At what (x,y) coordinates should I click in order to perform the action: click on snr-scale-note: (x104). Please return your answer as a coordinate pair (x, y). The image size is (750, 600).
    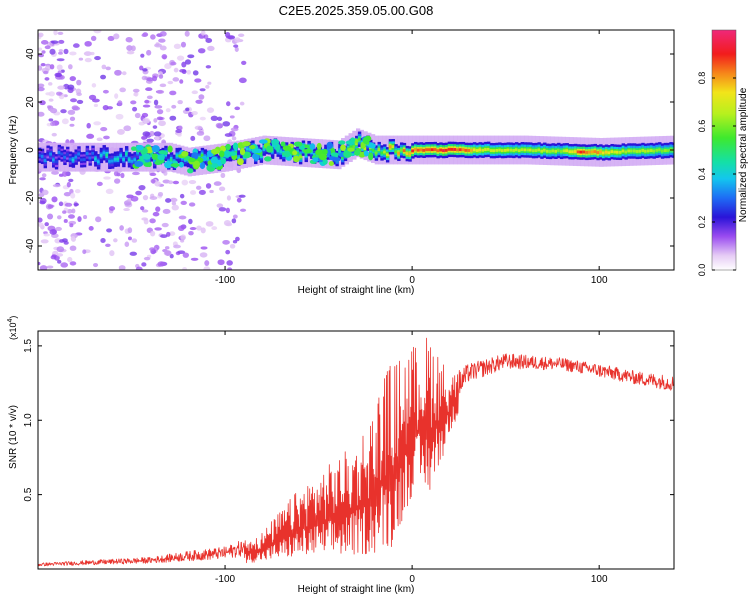
    Looking at the image, I should click on (12, 328).